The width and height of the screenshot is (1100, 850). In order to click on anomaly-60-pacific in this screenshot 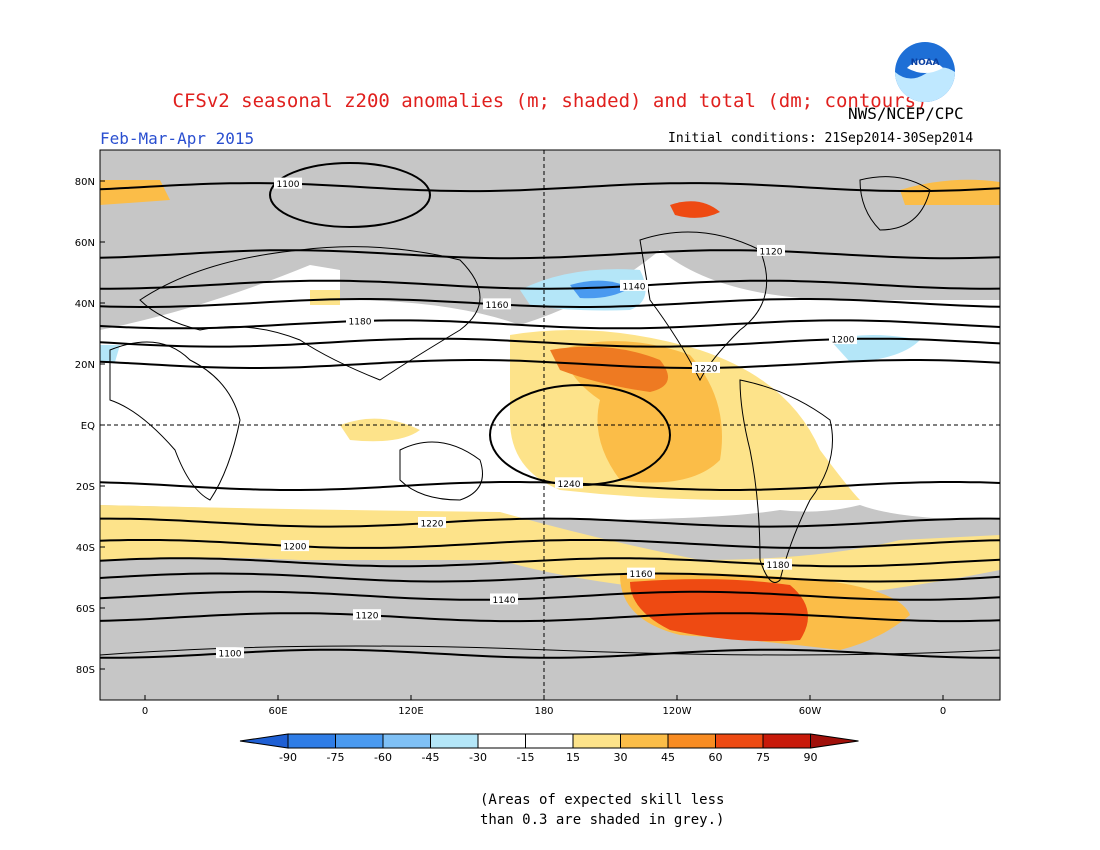, I will do `click(609, 369)`.